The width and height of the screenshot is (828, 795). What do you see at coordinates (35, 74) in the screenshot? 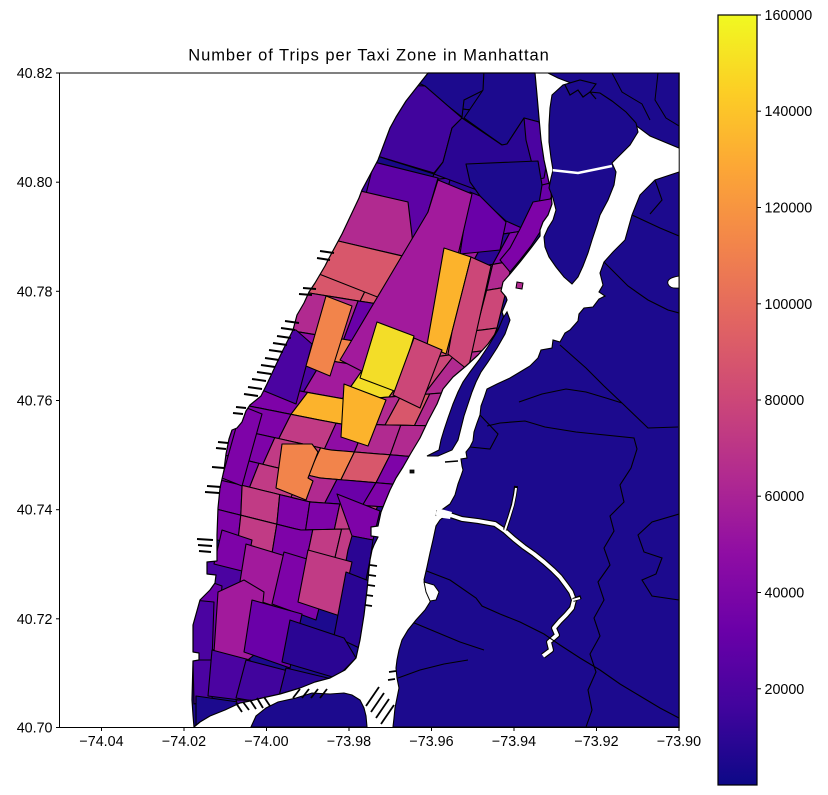
I see `svg-text: 40.82` at bounding box center [35, 74].